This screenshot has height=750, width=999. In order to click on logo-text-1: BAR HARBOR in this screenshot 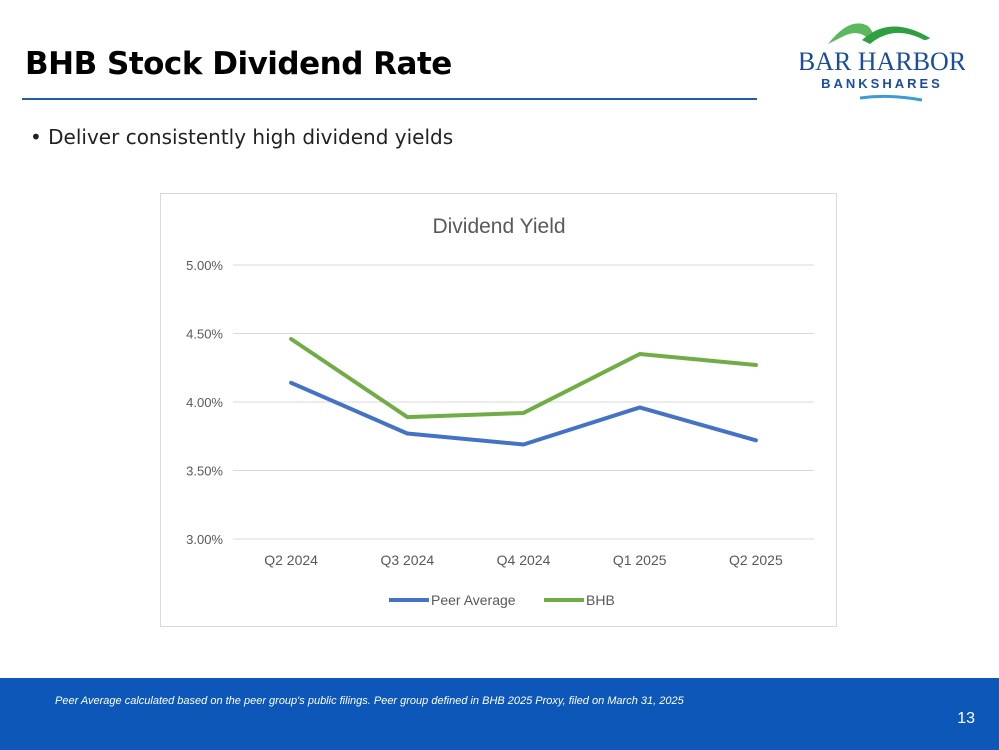, I will do `click(882, 61)`.